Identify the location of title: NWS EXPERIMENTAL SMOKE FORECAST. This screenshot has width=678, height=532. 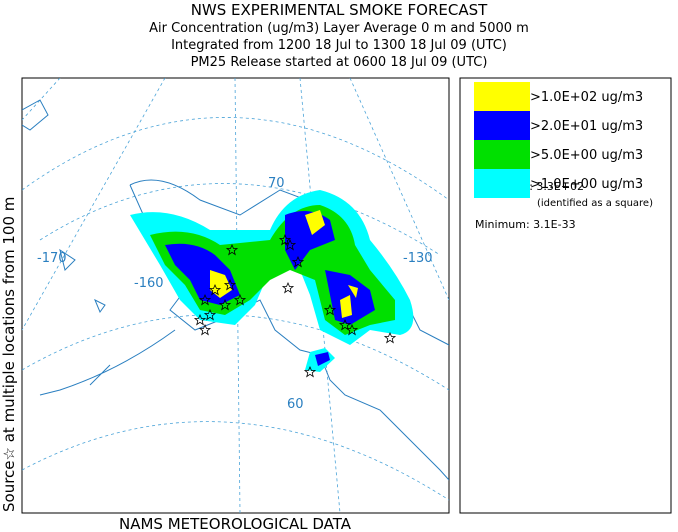
(339, 10).